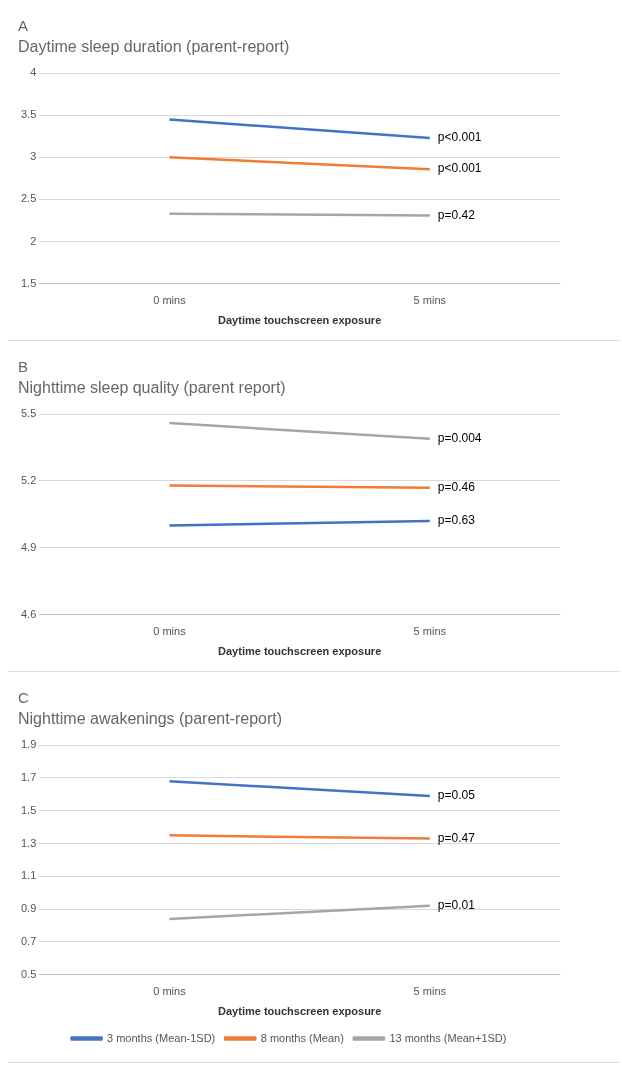 This screenshot has height=1066, width=622. I want to click on legend-label: 8 months (Mean), so click(302, 1037).